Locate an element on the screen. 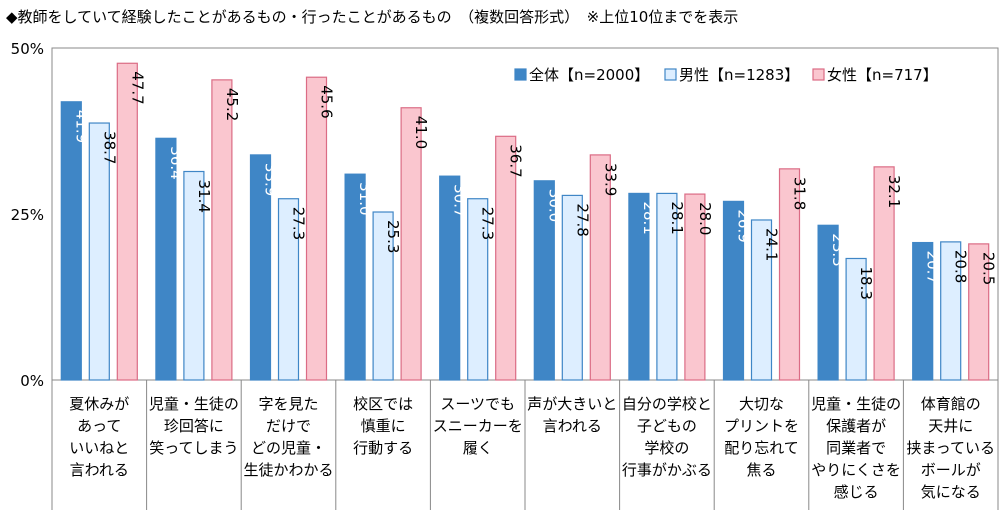 This screenshot has height=510, width=1000. category-label: だけで is located at coordinates (288, 426).